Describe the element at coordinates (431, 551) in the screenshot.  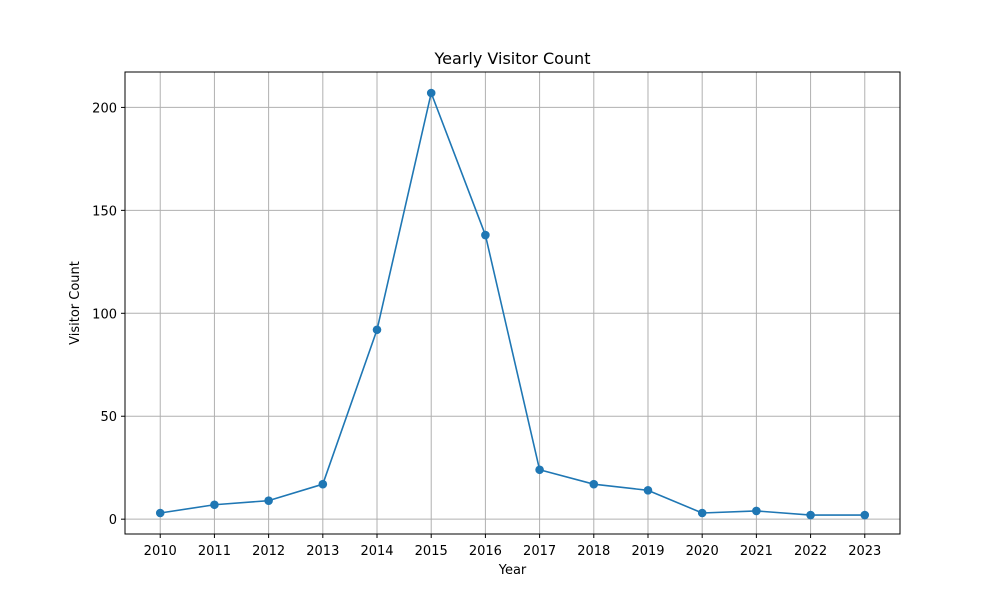
I see `x-tick-label: 2015` at that location.